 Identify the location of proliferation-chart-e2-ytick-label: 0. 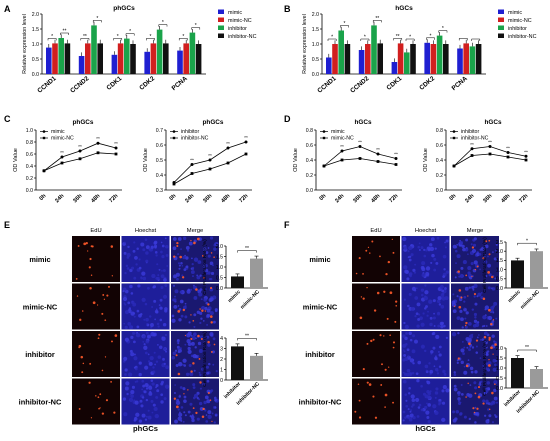
(221, 381).